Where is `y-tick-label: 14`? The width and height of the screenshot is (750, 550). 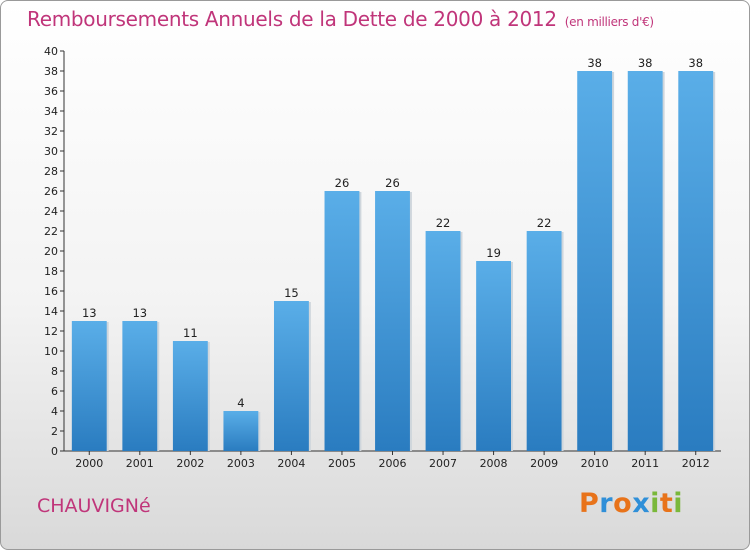
y-tick-label: 14 is located at coordinates (51, 311).